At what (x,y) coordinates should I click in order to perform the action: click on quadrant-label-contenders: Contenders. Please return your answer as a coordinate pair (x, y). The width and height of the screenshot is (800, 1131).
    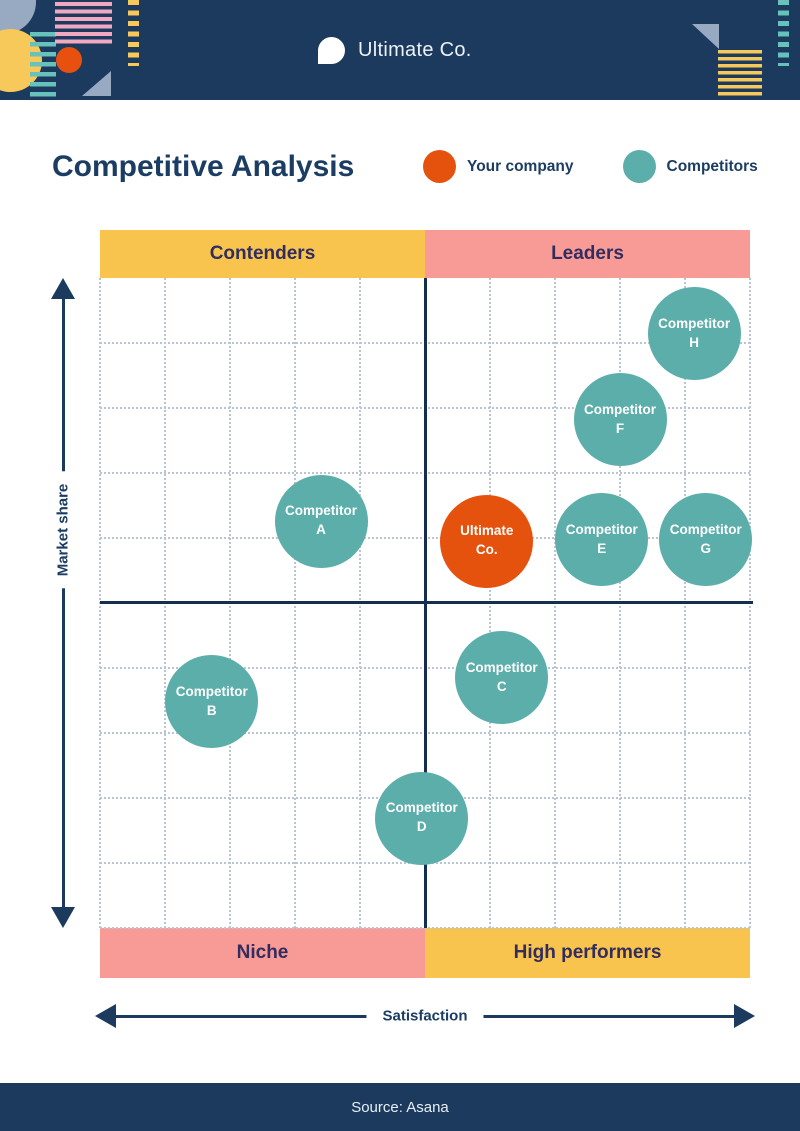
    Looking at the image, I should click on (262, 254).